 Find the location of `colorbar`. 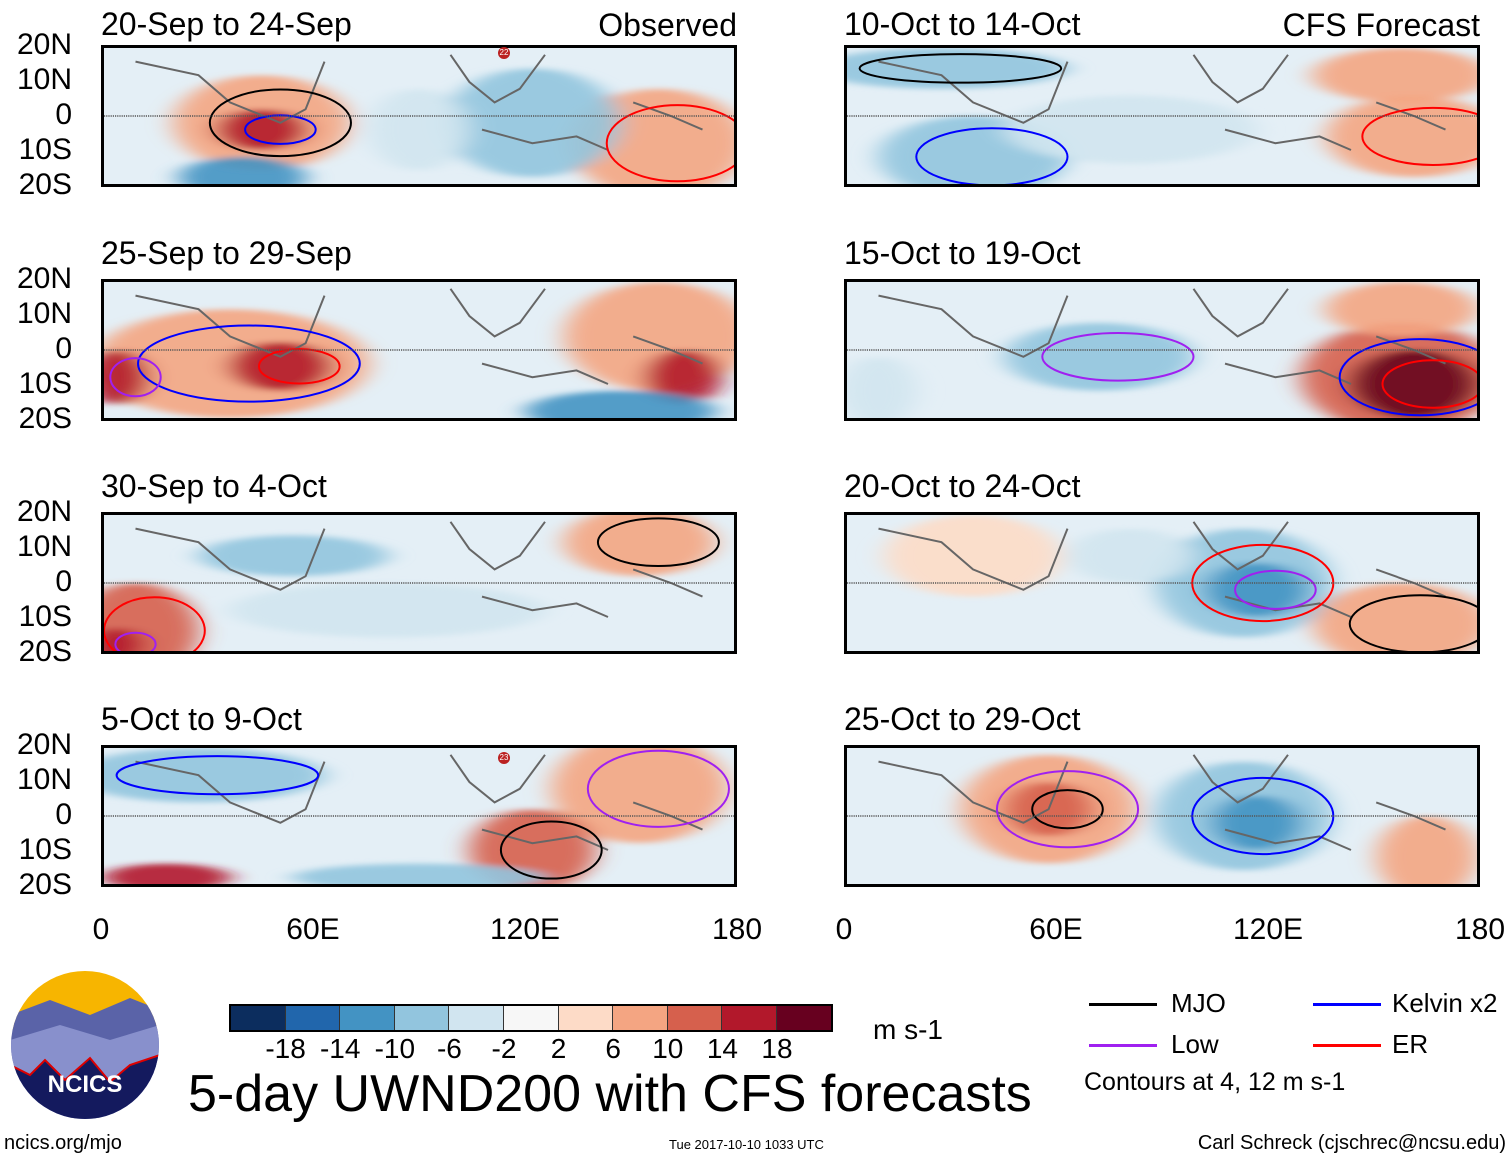

colorbar is located at coordinates (531, 1018).